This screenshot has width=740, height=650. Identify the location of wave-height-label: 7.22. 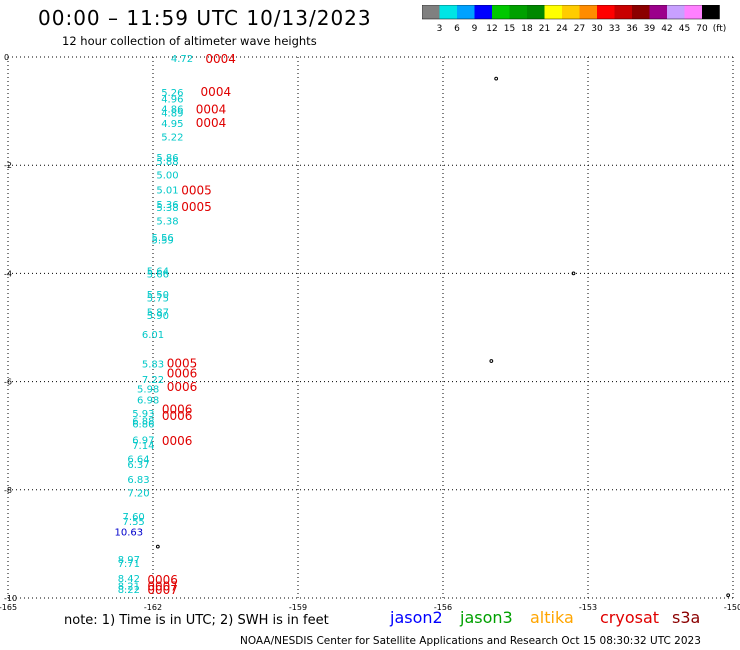
(153, 380).